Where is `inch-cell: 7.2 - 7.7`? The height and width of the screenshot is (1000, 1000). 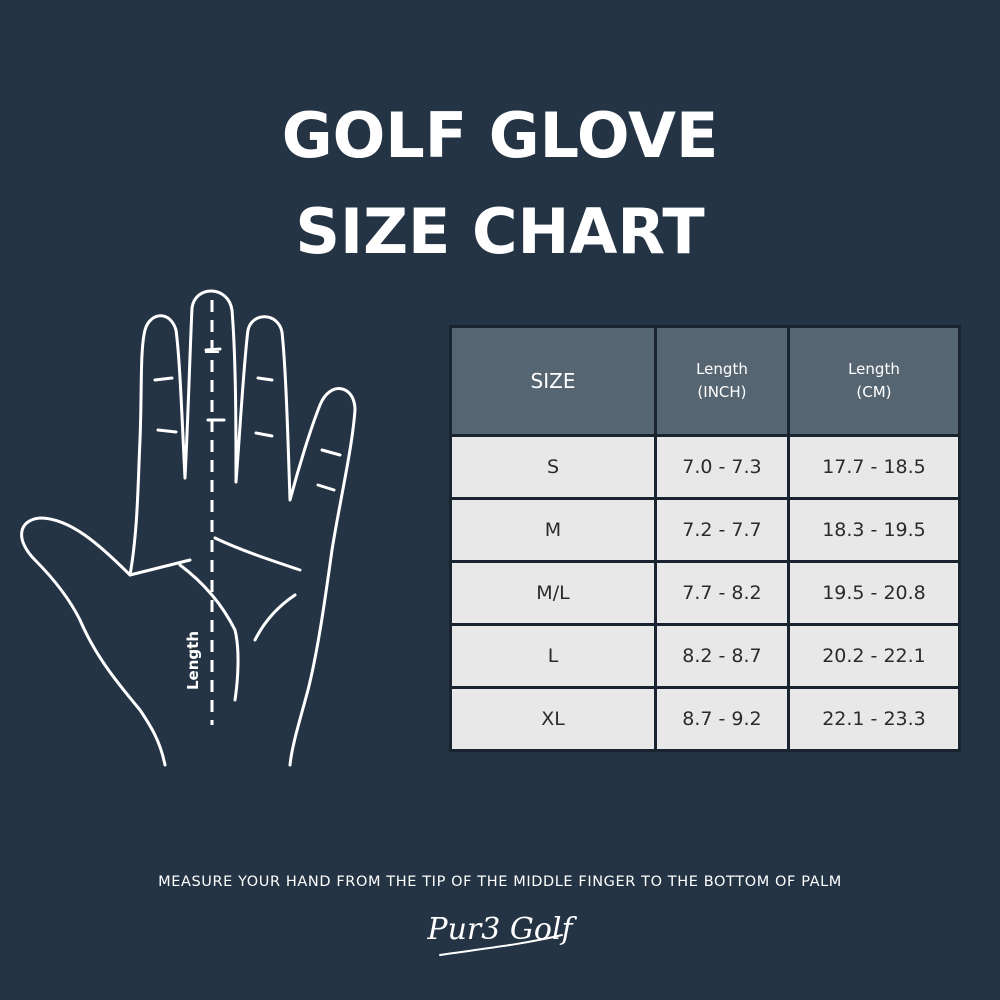 inch-cell: 7.2 - 7.7 is located at coordinates (722, 530).